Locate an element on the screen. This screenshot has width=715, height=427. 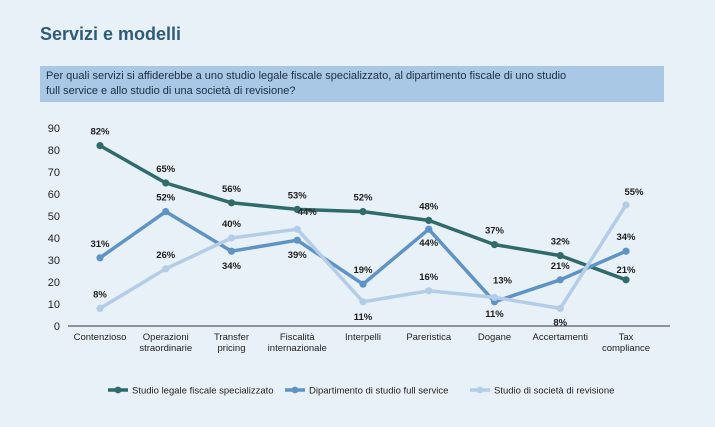
x-category-label: Accertamenti is located at coordinates (560, 337).